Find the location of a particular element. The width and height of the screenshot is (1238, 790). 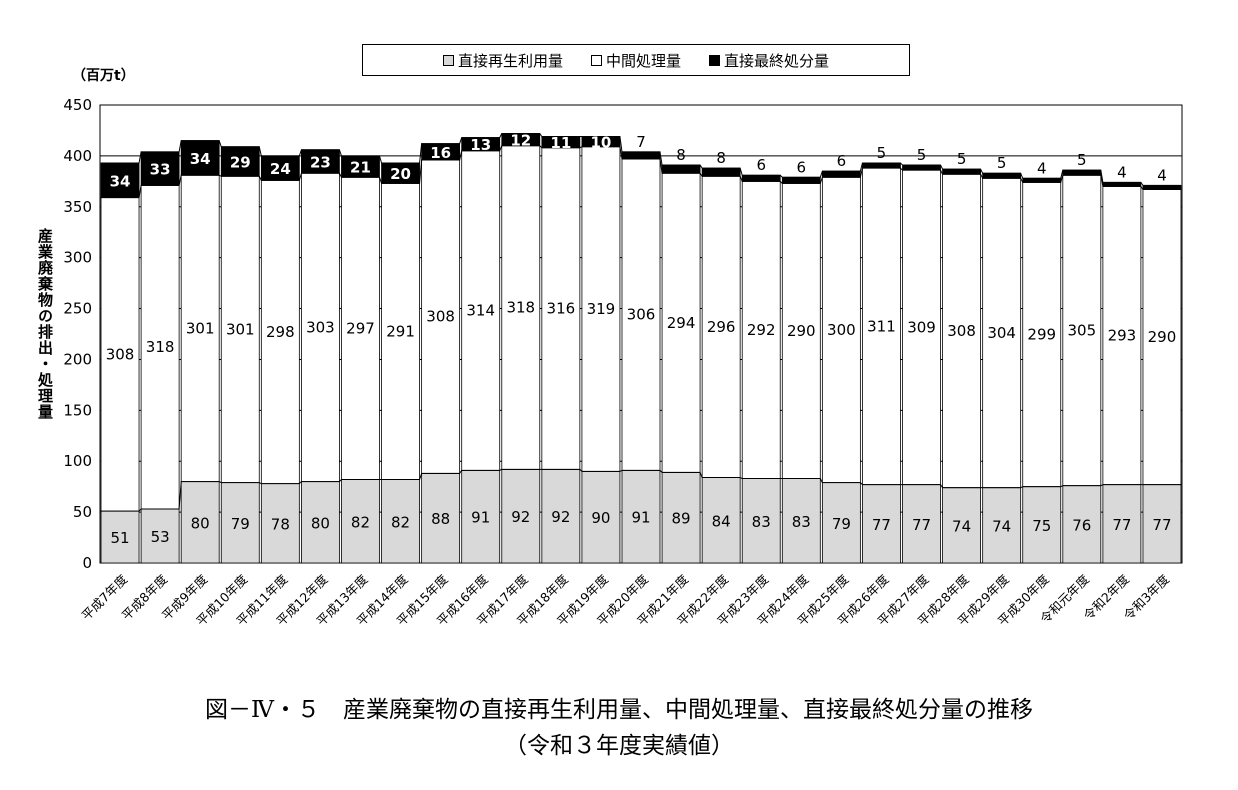

connector-intermediate is located at coordinates (641, 172).